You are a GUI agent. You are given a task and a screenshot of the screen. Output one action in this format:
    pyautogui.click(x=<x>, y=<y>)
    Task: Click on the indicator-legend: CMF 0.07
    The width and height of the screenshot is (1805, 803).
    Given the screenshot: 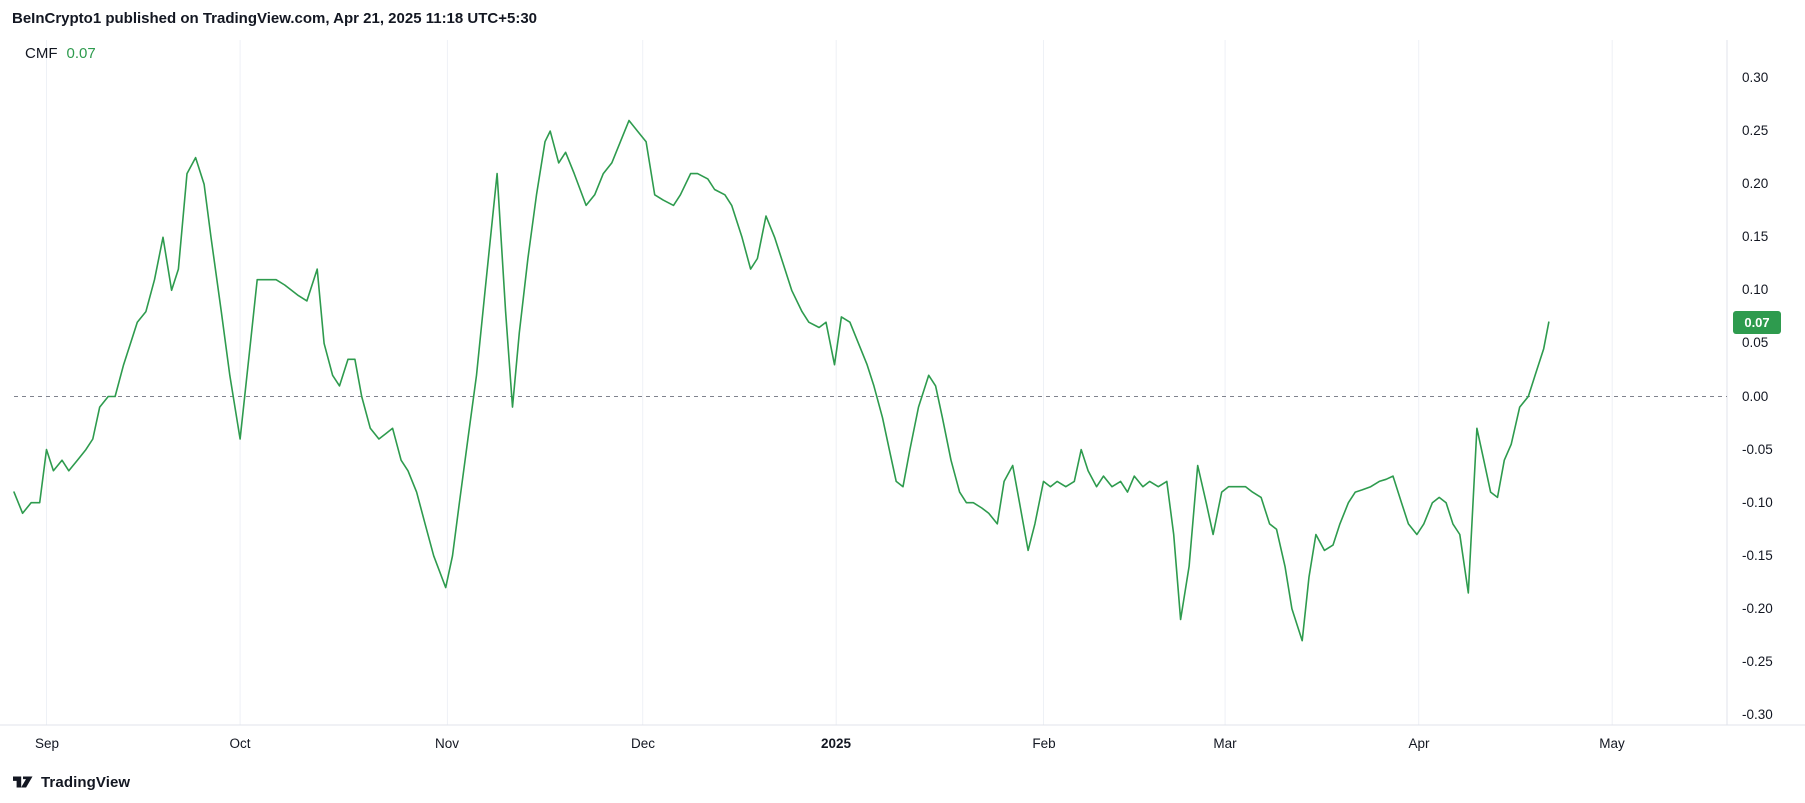 What is the action you would take?
    pyautogui.click(x=60, y=53)
    